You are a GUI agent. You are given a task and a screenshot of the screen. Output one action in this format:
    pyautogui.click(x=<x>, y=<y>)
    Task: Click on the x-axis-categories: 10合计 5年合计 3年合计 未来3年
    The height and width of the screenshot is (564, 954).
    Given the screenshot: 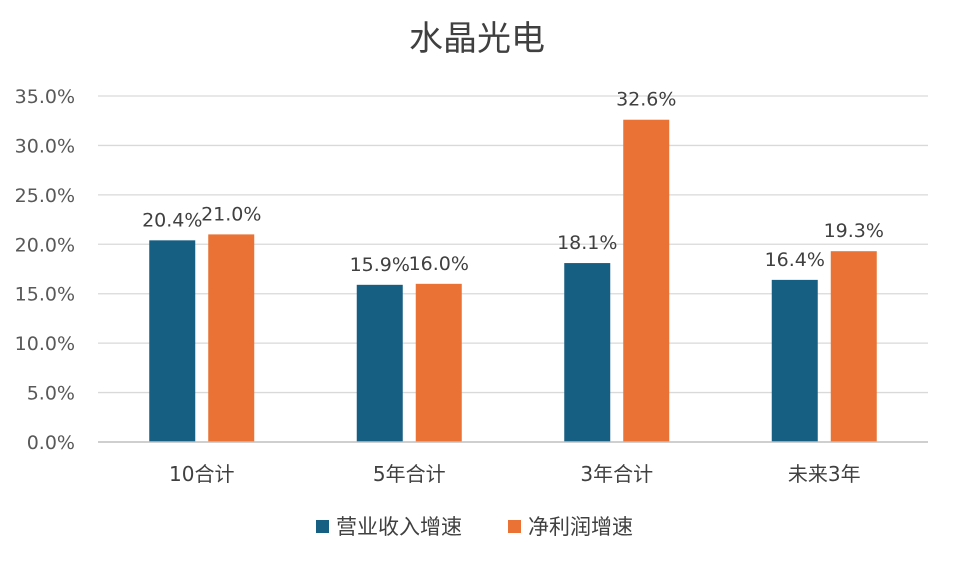 What is the action you would take?
    pyautogui.click(x=515, y=474)
    